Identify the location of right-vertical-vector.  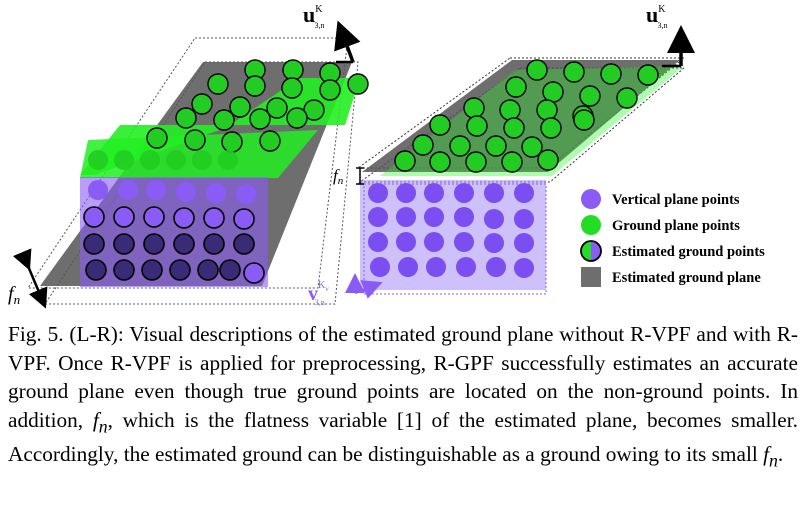
(364, 286).